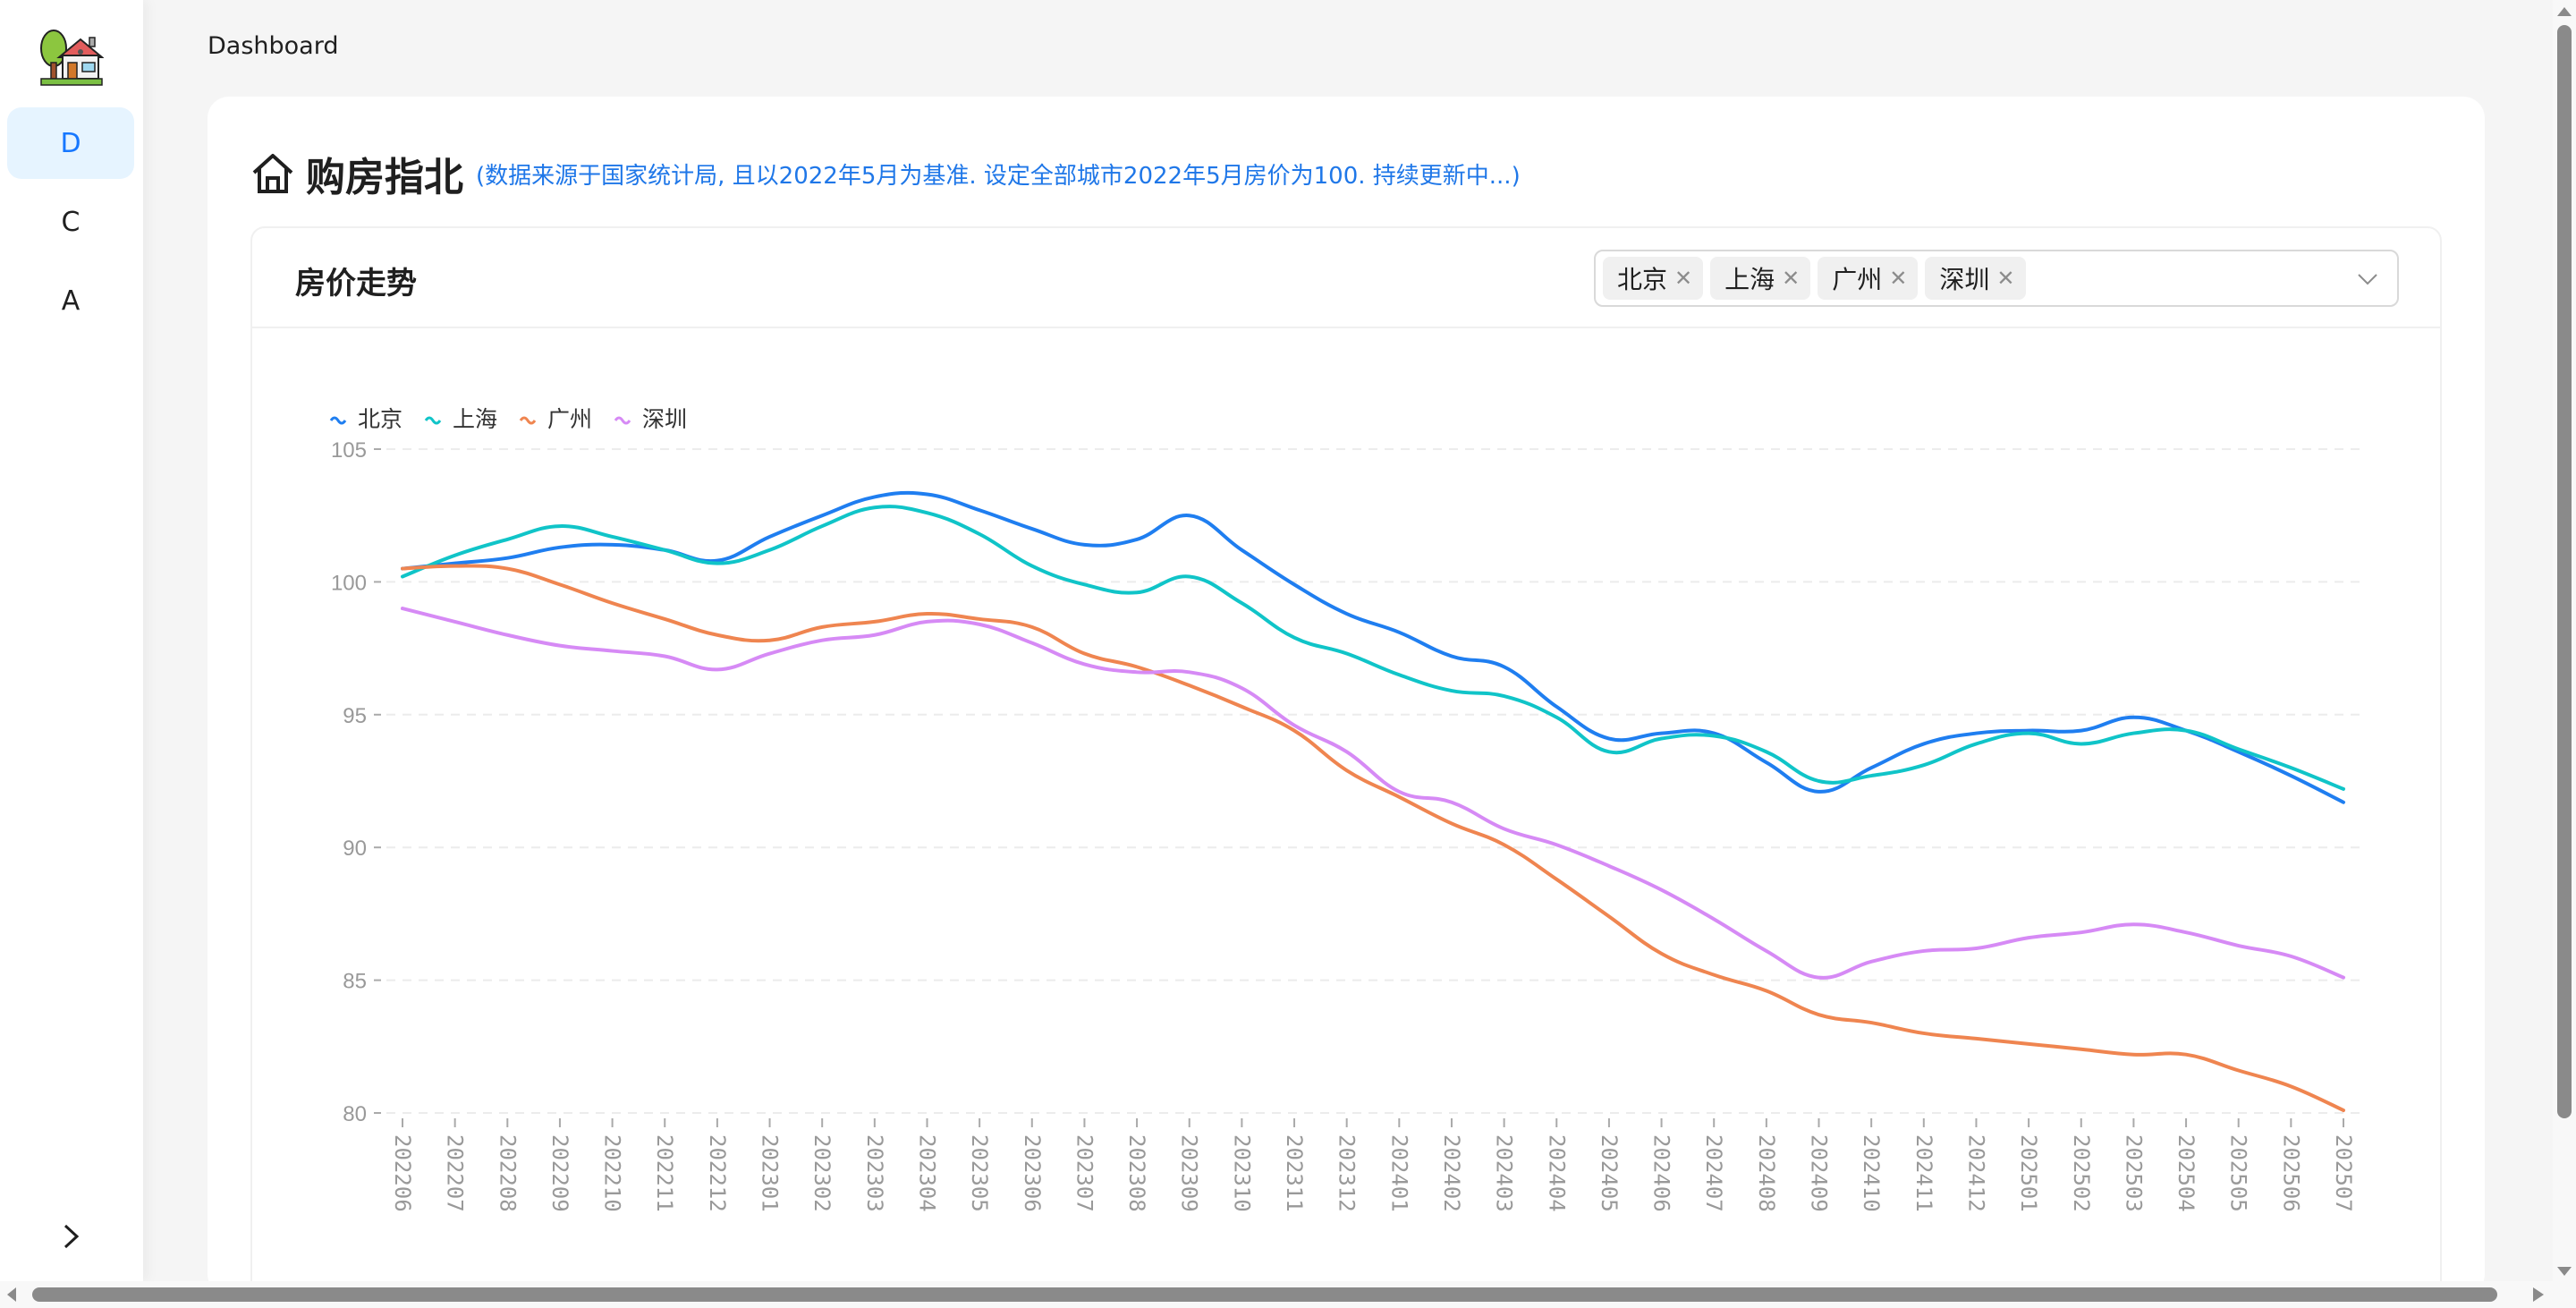  Describe the element at coordinates (2186, 1173) in the screenshot. I see `x-tick-label: 202504` at that location.